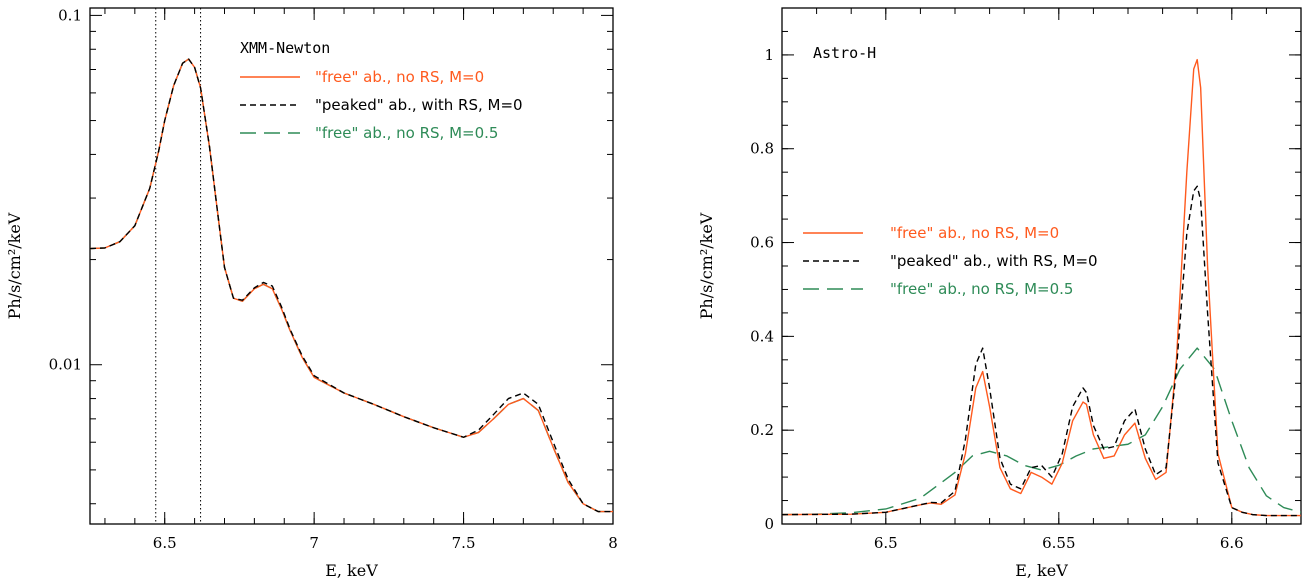  I want to click on y-tick-label: 0, so click(769, 524).